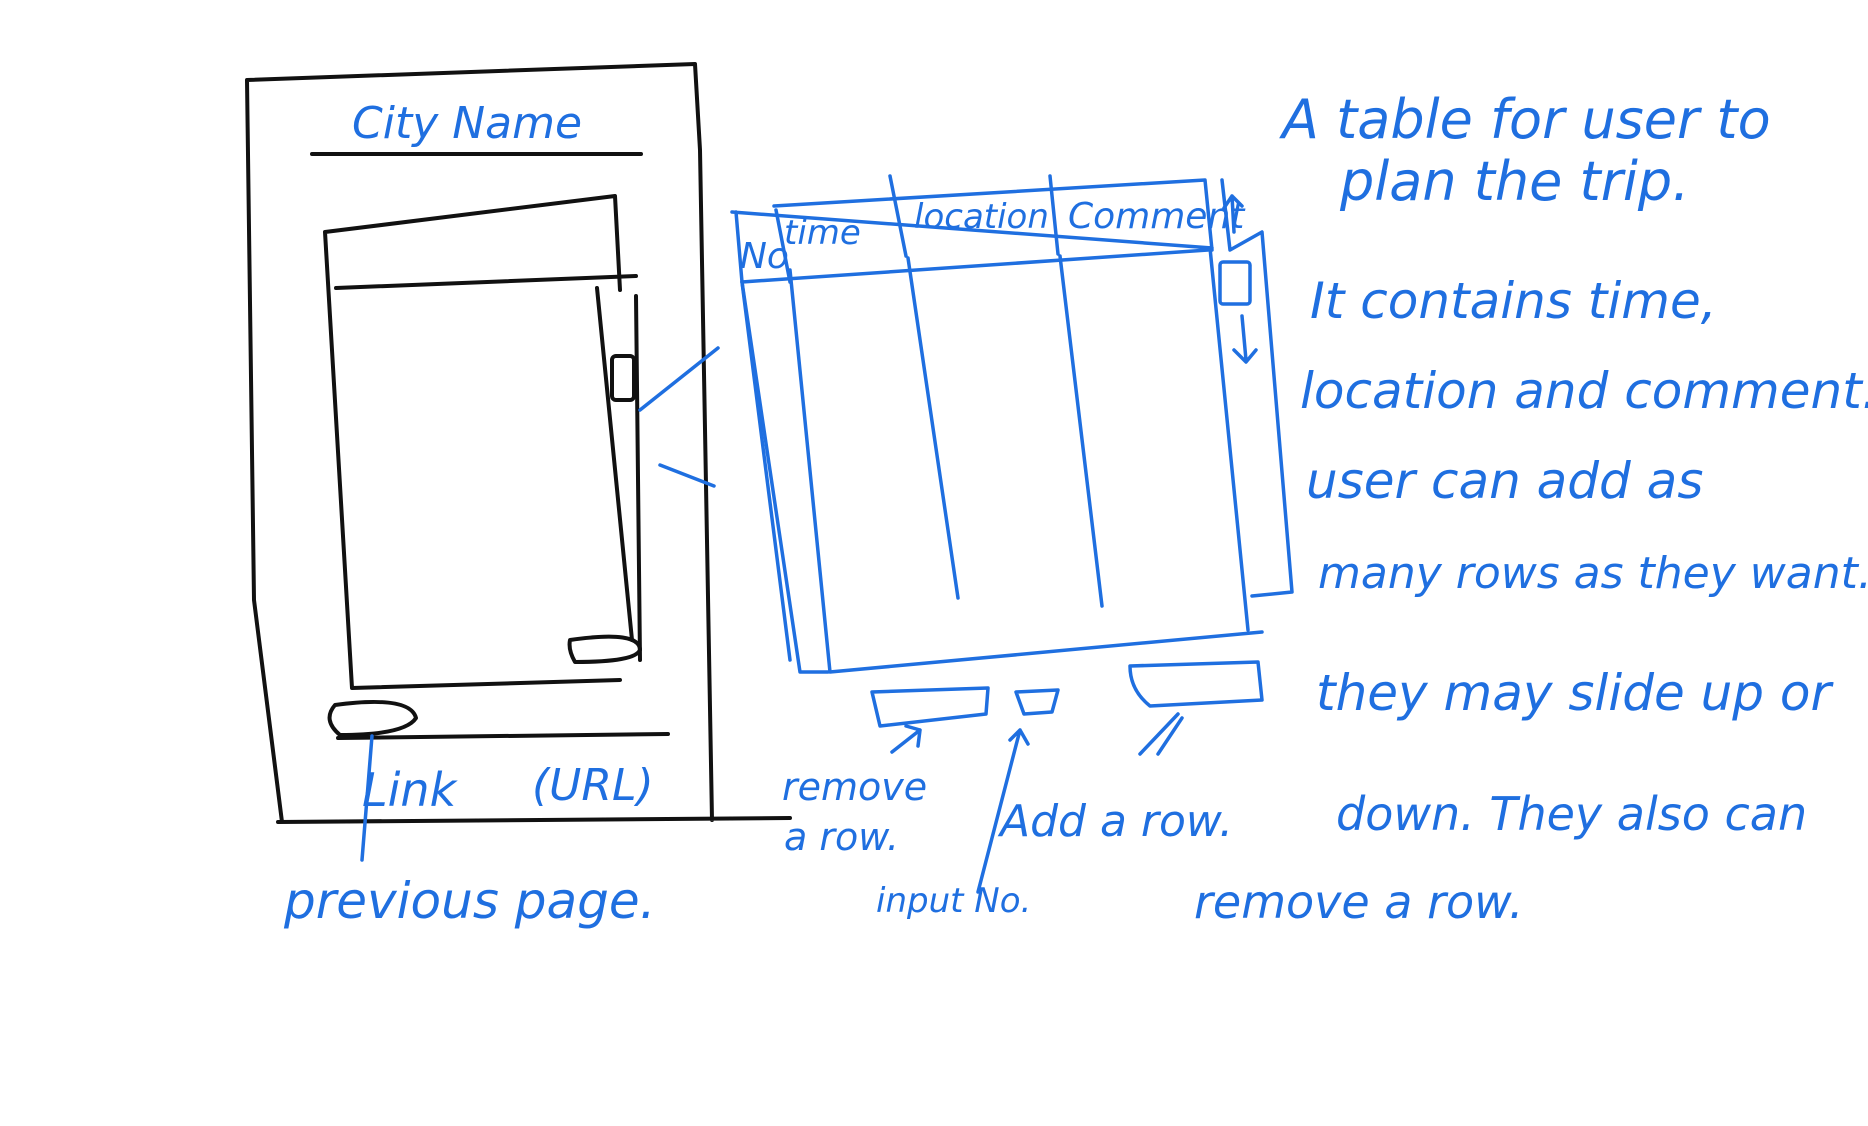  What do you see at coordinates (1525, 119) in the screenshot?
I see `note-line-1: A table for user to` at bounding box center [1525, 119].